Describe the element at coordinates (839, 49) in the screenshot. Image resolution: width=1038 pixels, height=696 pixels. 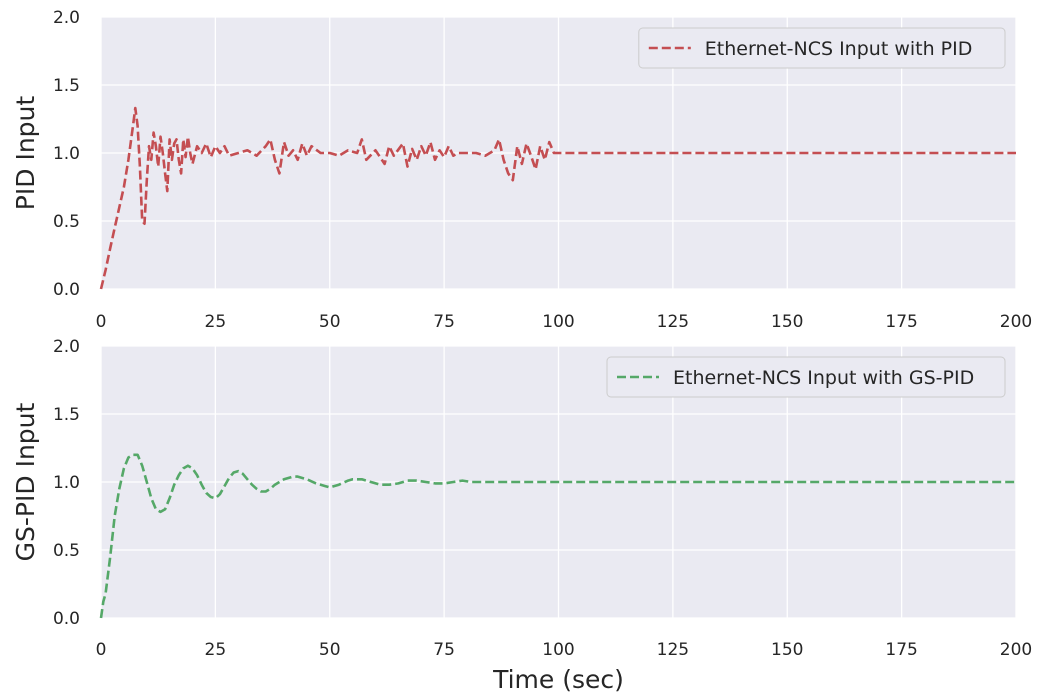
I see `legend-label: Ethernet-NCS Input with PID` at that location.